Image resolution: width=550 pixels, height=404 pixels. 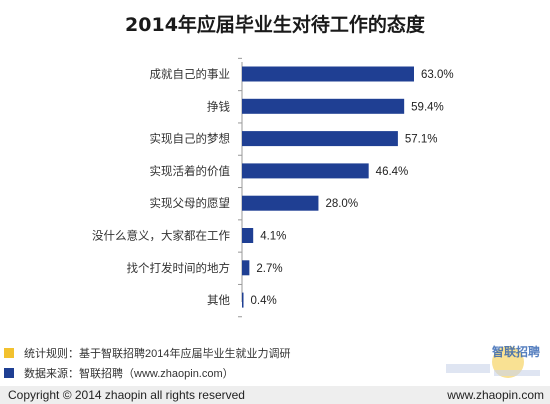 What do you see at coordinates (9, 373) in the screenshot?
I see `blue-square-icon` at bounding box center [9, 373].